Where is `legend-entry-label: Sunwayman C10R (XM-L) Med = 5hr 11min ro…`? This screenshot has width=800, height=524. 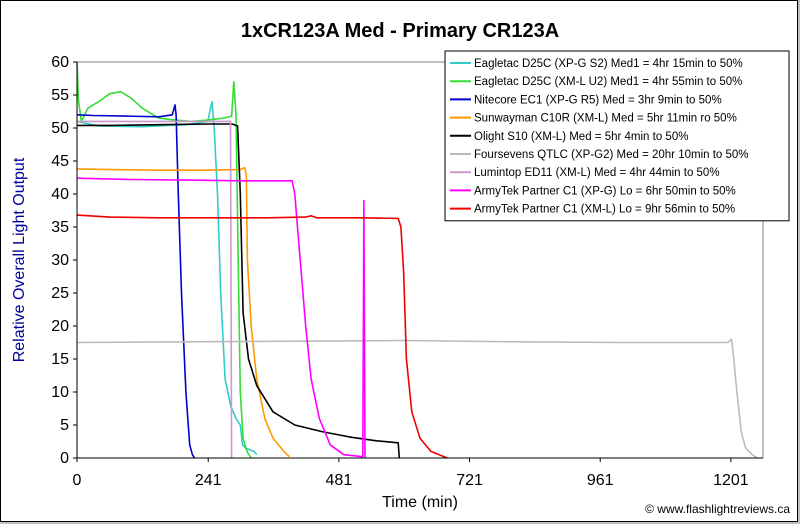
legend-entry-label: Sunwayman C10R (XM-L) Med = 5hr 11min ro… is located at coordinates (605, 119).